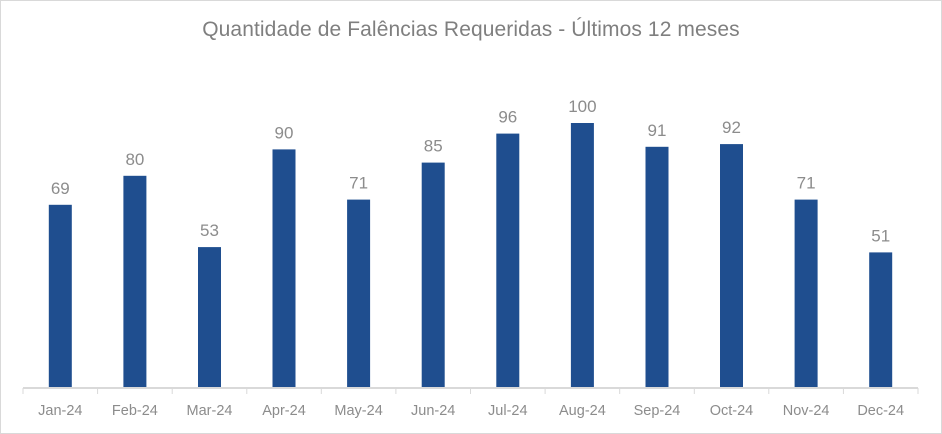  Describe the element at coordinates (880, 411) in the screenshot. I see `x-tick-label: Dec-24` at that location.